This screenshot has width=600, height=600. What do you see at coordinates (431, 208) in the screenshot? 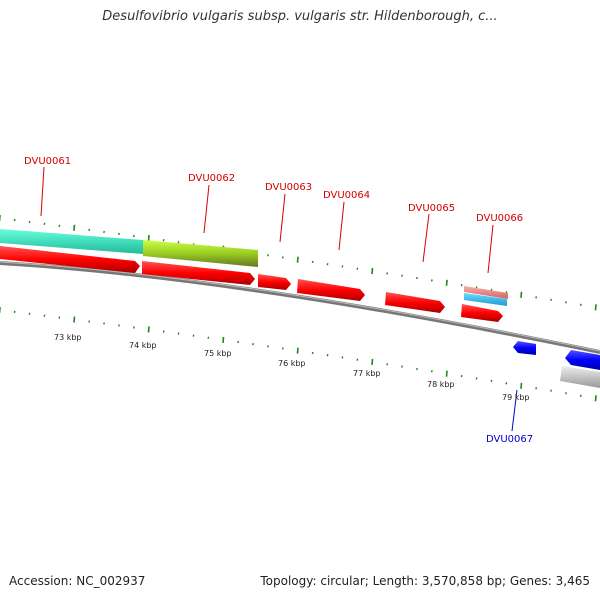
I see `gene-label: DVU0065` at bounding box center [431, 208].